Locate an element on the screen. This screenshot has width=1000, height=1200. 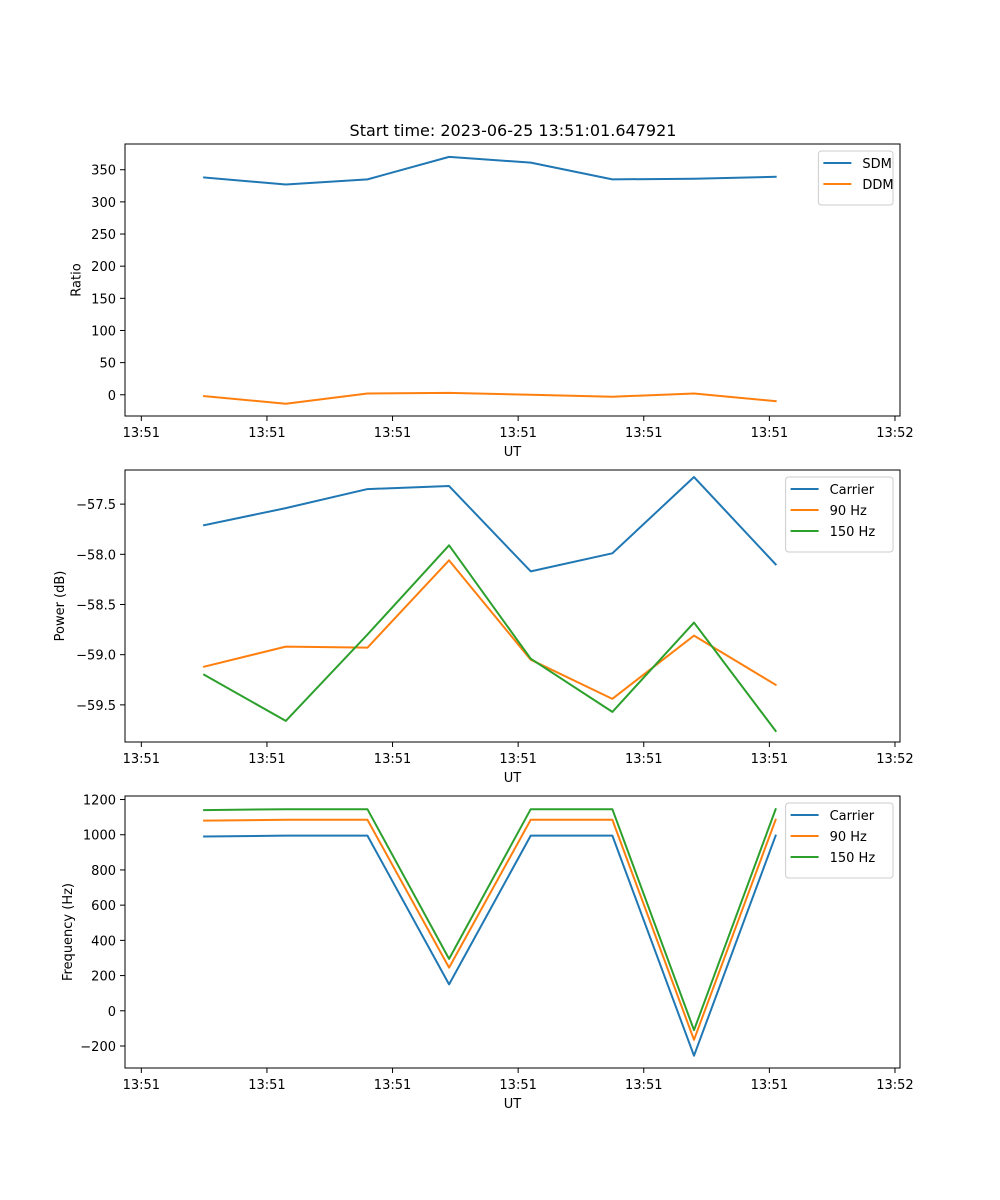
legend-label: SDM is located at coordinates (876, 164).